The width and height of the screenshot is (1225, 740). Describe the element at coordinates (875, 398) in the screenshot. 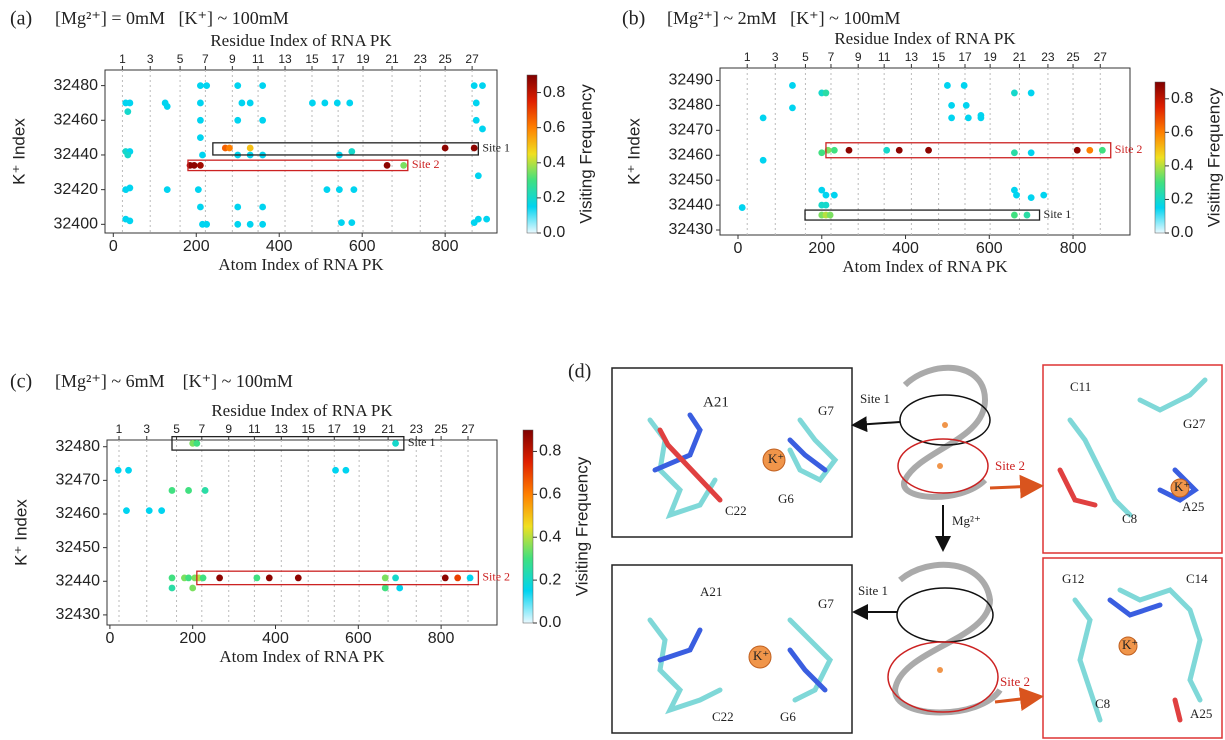

I see `site-label: Site 1` at that location.